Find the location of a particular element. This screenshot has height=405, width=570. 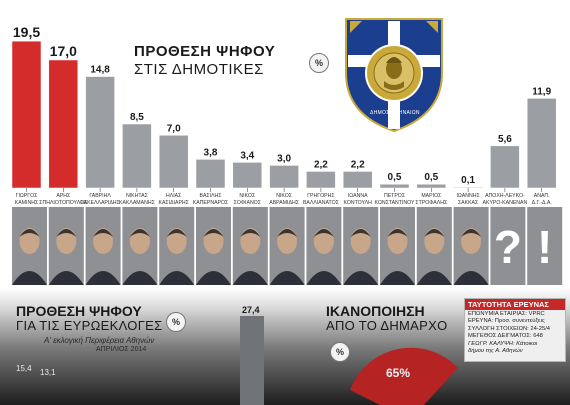

euro-bar is located at coordinates (252, 360).